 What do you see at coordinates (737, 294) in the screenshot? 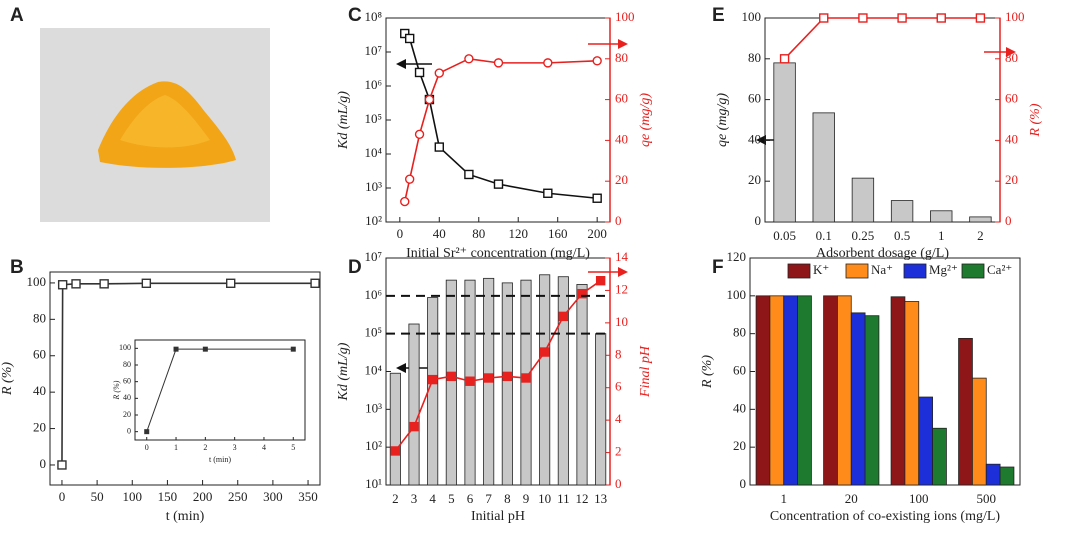
I see `y-tick-label: 100` at bounding box center [737, 294].